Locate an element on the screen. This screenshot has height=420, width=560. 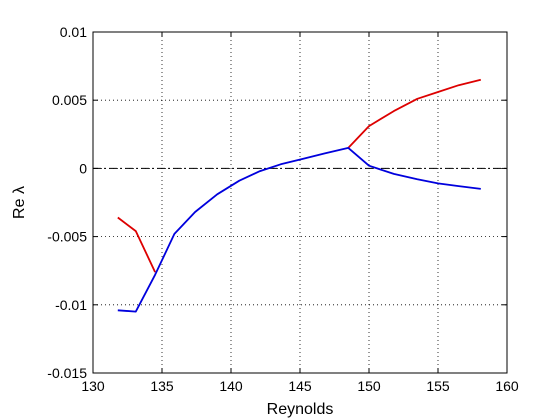
x-tick-labels: 130 135 140 145 150 155 160 is located at coordinates (300, 386).